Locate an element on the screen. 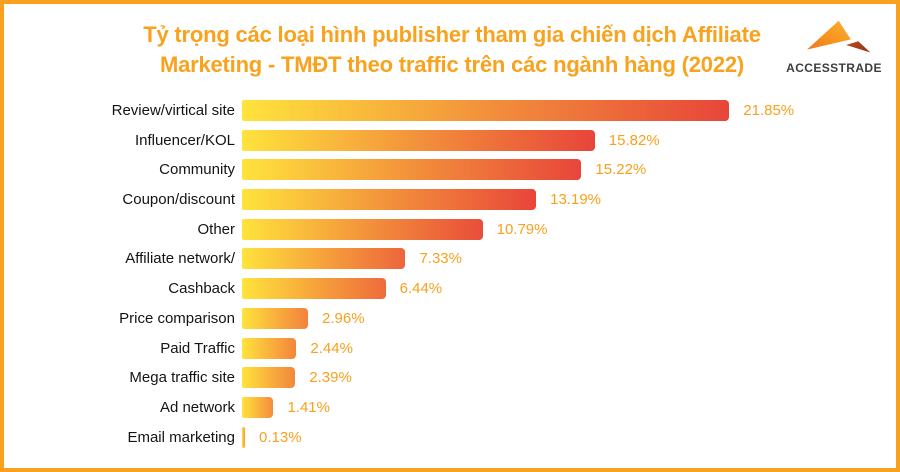  bar-track: 15.22% is located at coordinates (564, 170).